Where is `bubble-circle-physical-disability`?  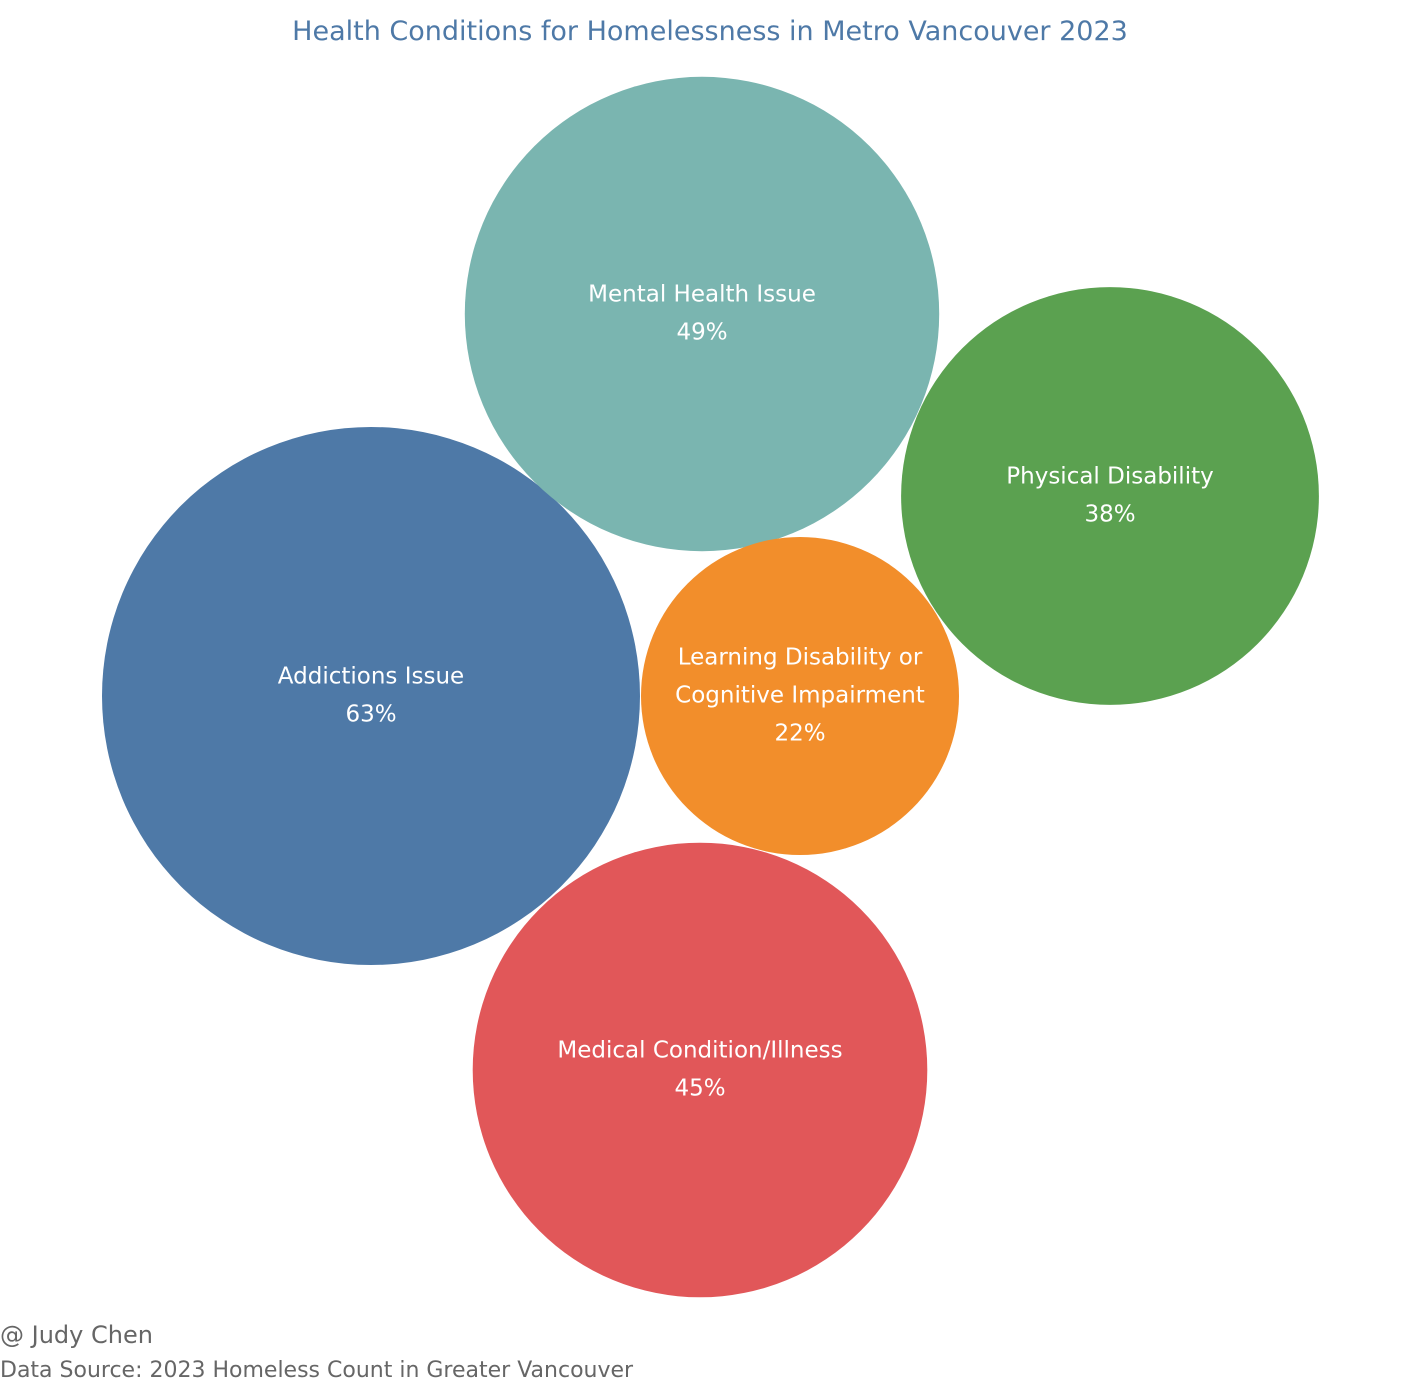 bubble-circle-physical-disability is located at coordinates (1110, 496).